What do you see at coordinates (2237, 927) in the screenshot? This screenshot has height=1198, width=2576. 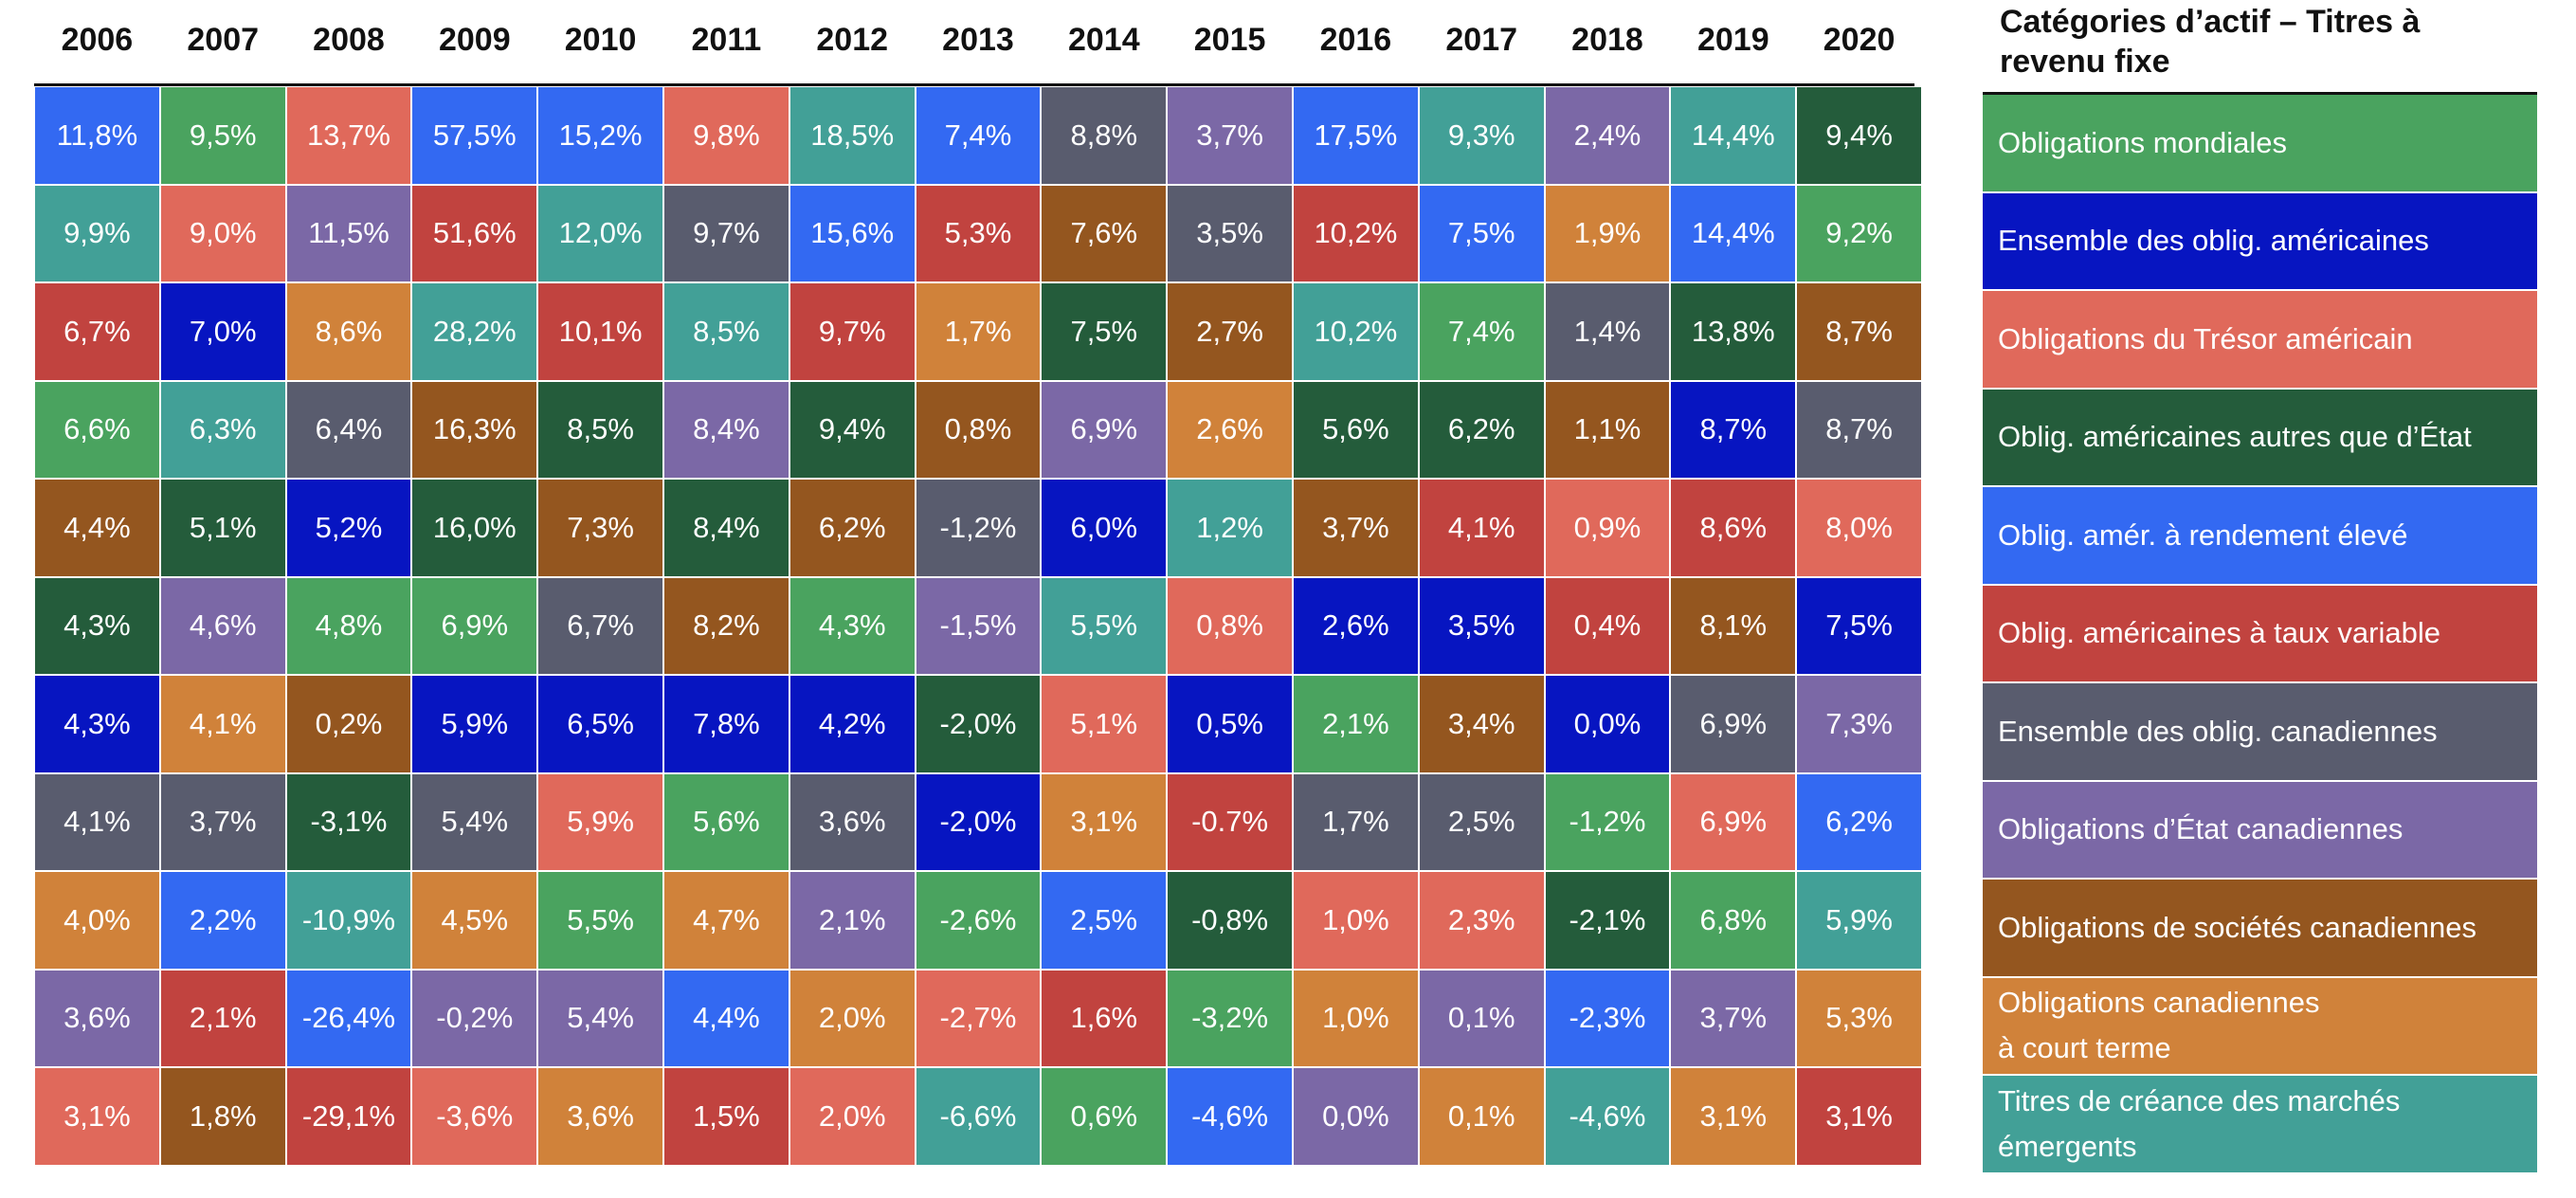 I see `legend-item-label: Obligations de sociétés canadiennes` at bounding box center [2237, 927].